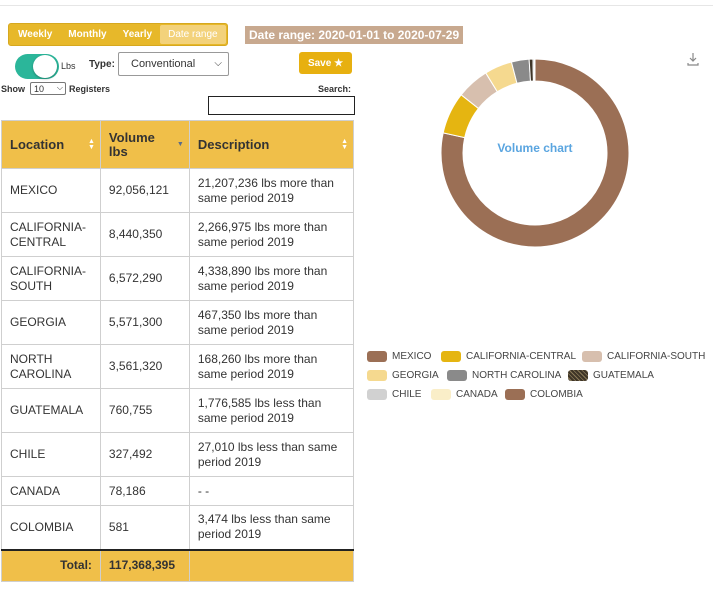 This screenshot has height=592, width=713. I want to click on date-range-label: Date range: 2020-01-01 to 2020-07-29, so click(354, 35).